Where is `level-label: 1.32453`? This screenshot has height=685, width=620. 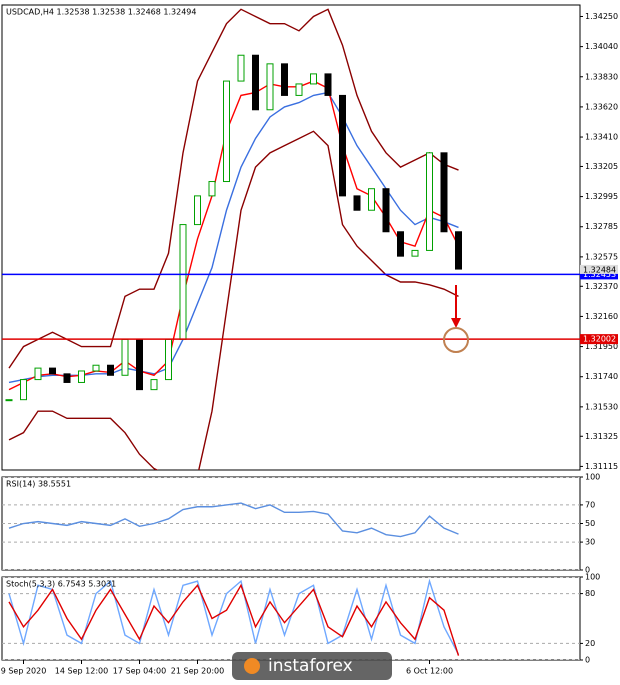
level-label: 1.32453 is located at coordinates (599, 274).